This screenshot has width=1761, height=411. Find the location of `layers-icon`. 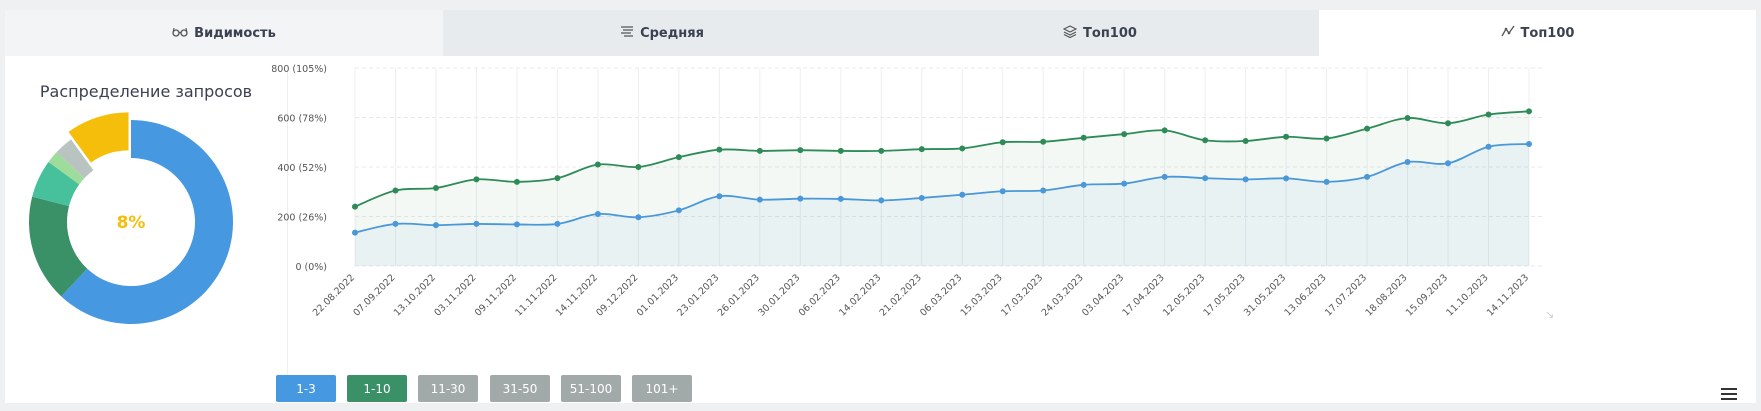

layers-icon is located at coordinates (1070, 33).